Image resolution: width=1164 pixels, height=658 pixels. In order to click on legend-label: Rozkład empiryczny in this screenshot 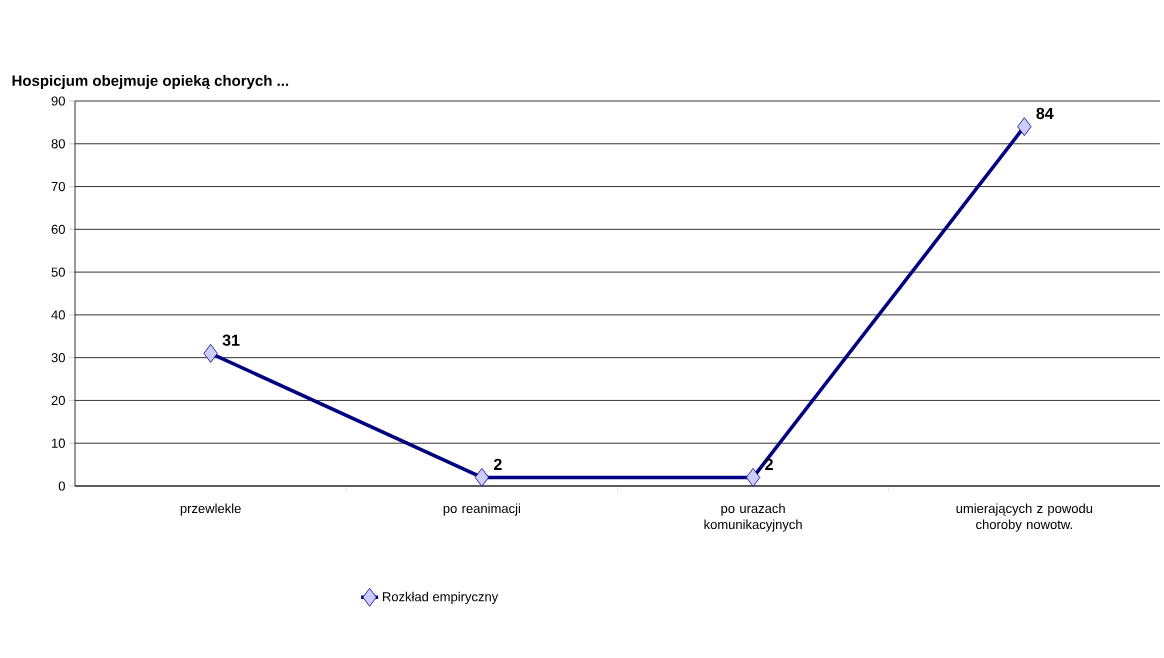, I will do `click(440, 597)`.